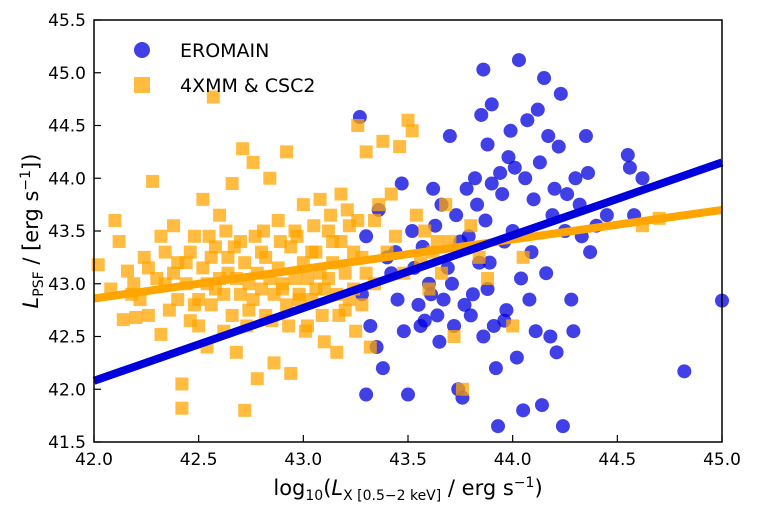 This screenshot has width=757, height=521. I want to click on x-axis-ticks: 42.0 42.5 43.0 43.5 44.0 44.5 45.0, so click(408, 452).